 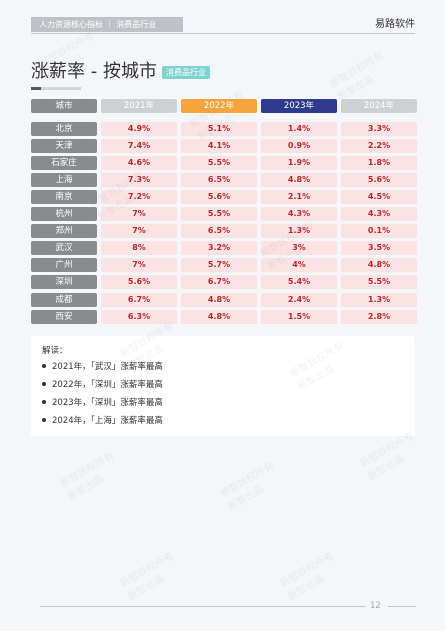 What do you see at coordinates (107, 421) in the screenshot?
I see `interpretation-text: 2024年，「上海」涨薪率最高` at bounding box center [107, 421].